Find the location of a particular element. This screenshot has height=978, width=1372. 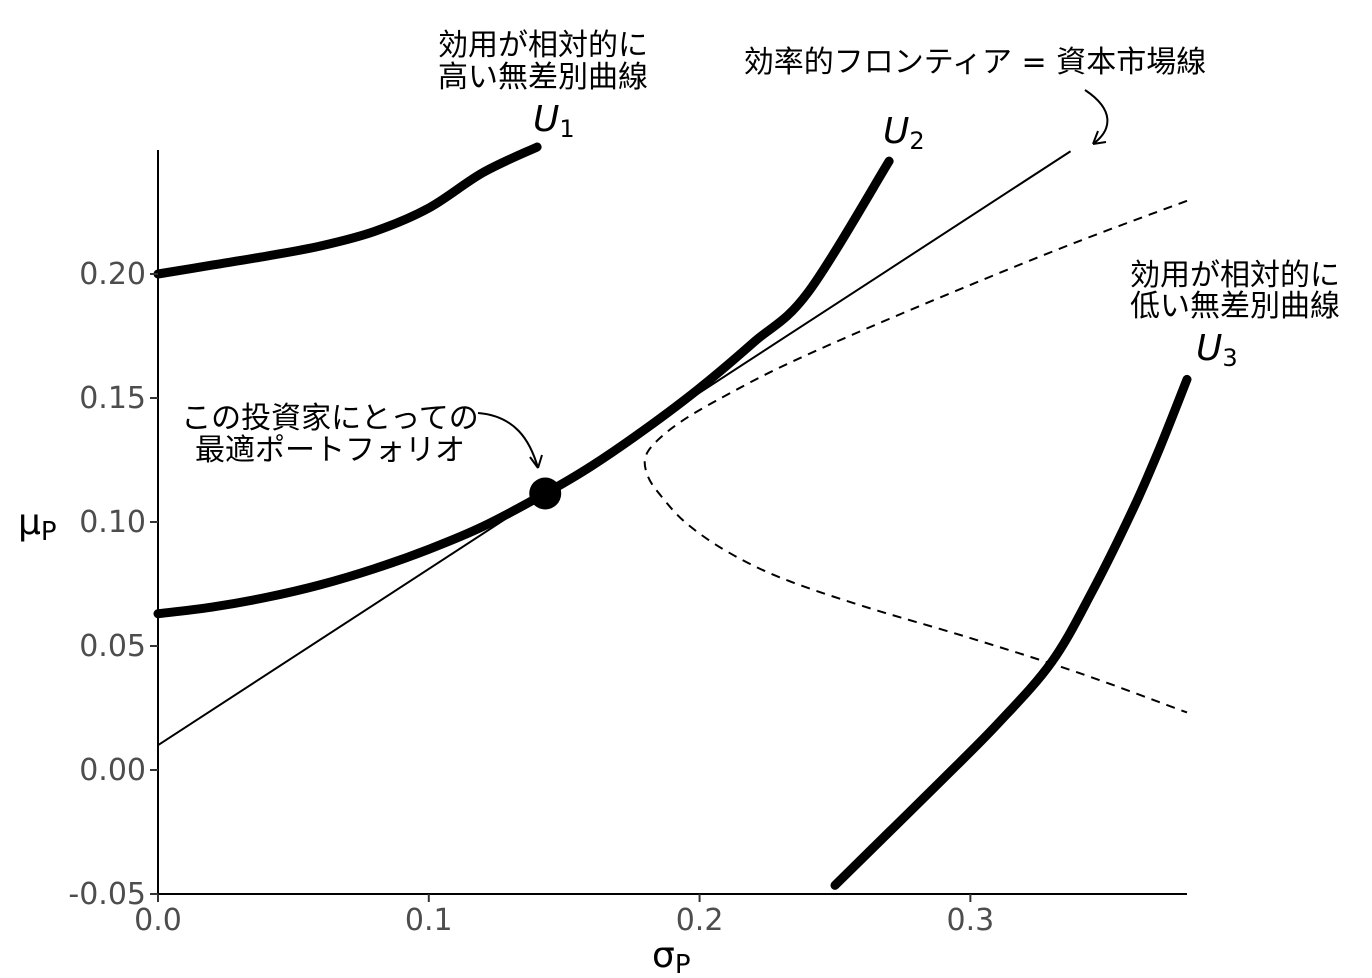

u3-annotation-line2: 低い無差別曲線 is located at coordinates (1235, 306).